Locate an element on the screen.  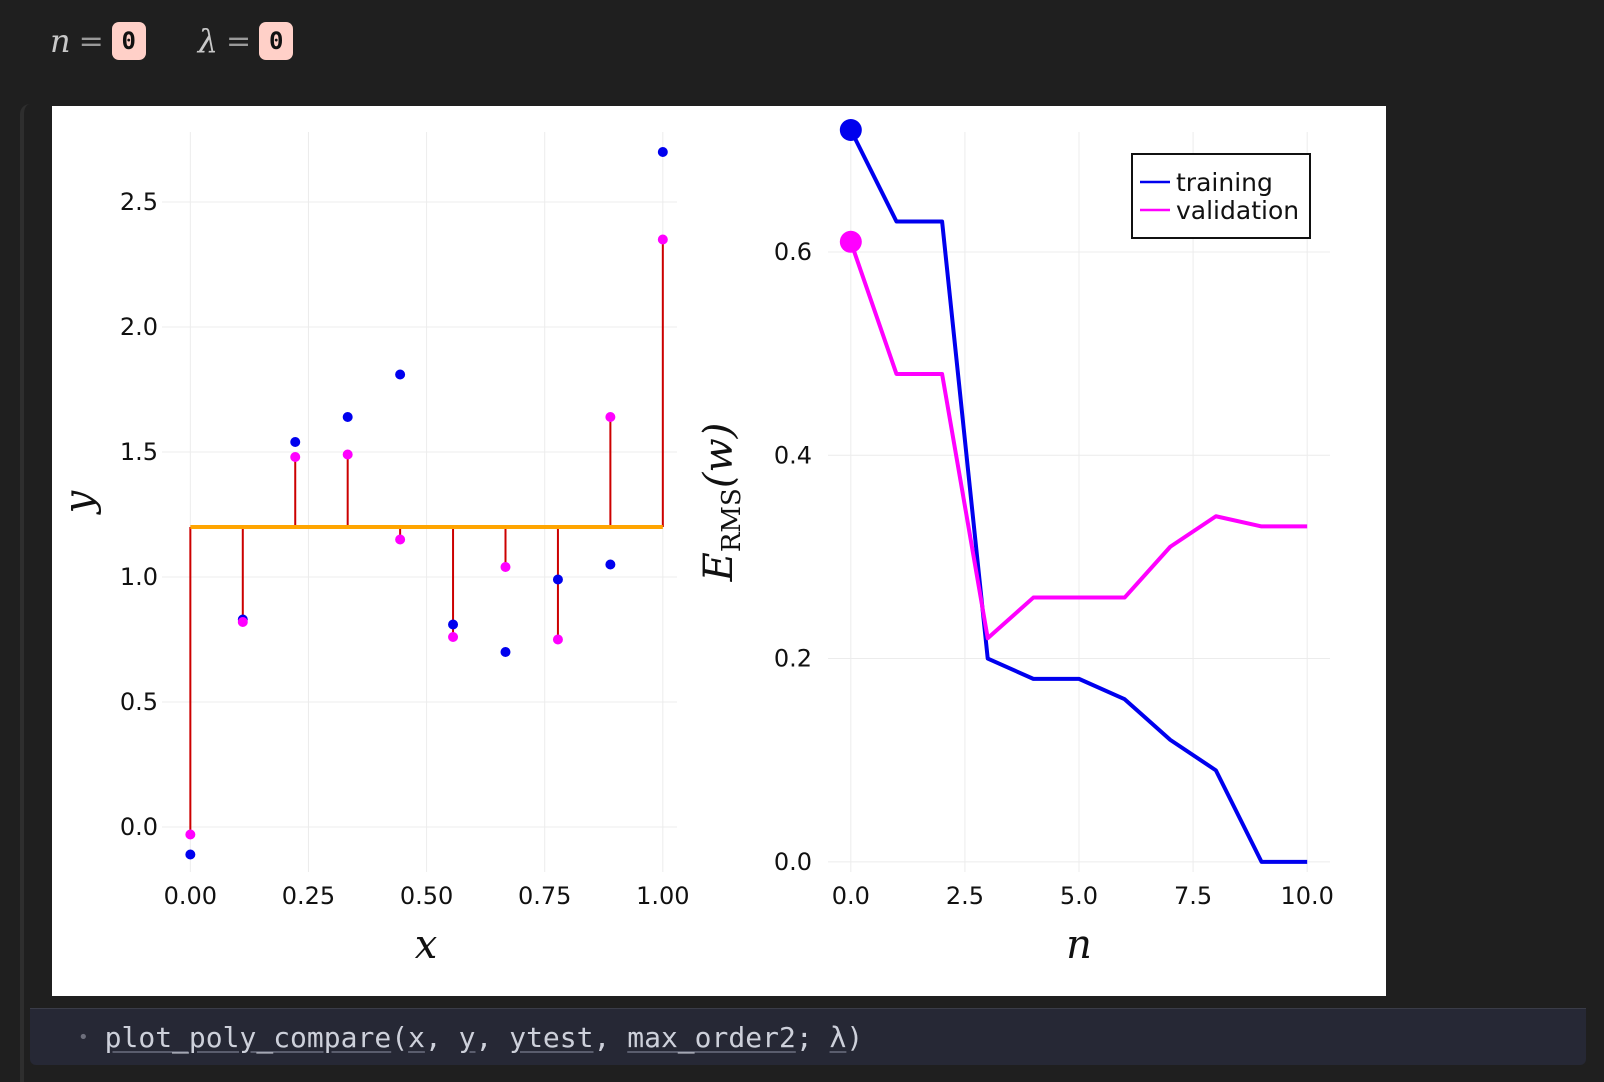
right-xtick-label: 2.5 is located at coordinates (965, 896).